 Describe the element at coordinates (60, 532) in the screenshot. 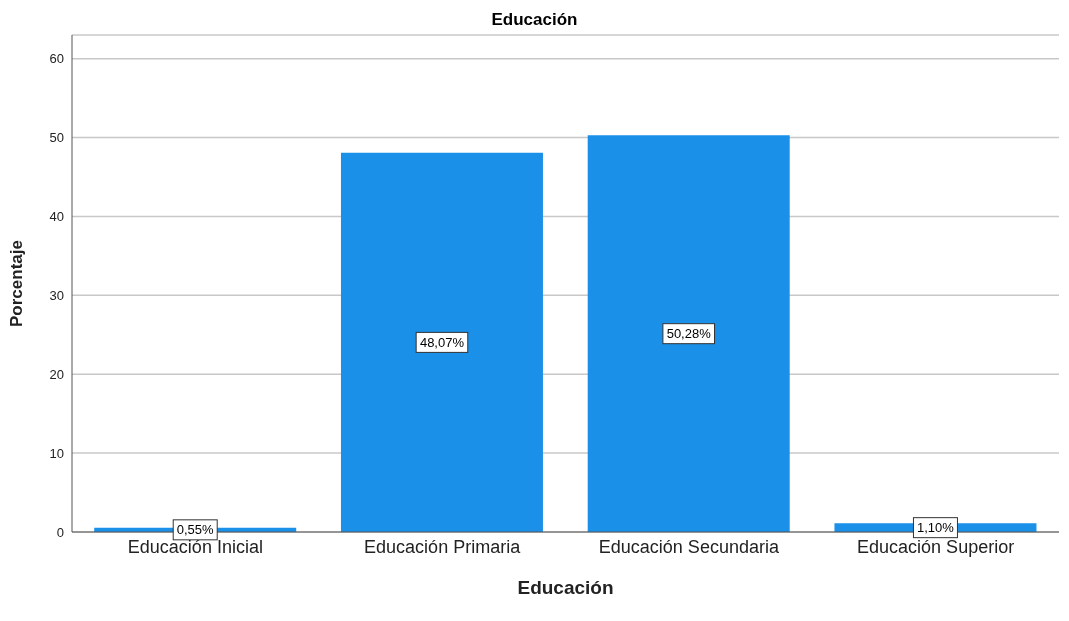

I see `y-tick-label: 0` at that location.